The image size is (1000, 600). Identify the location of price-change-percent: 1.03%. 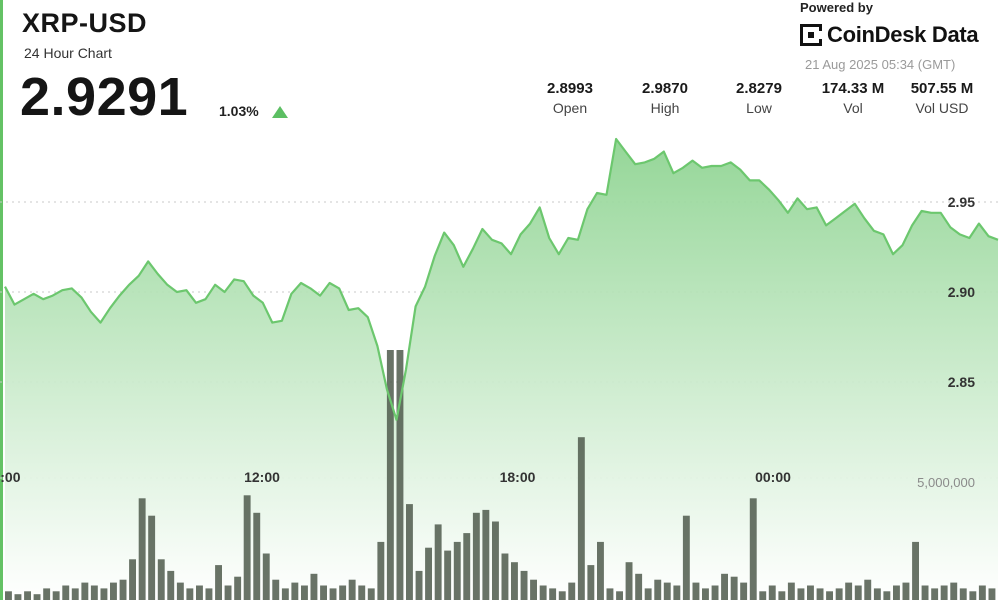
(239, 111).